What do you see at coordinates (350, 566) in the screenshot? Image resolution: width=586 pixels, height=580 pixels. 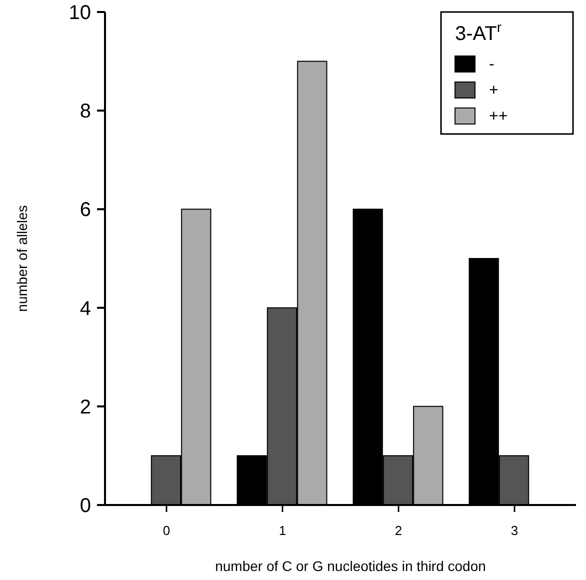 I see `x-axis-title: number of C or G nucleotides in third codon` at bounding box center [350, 566].